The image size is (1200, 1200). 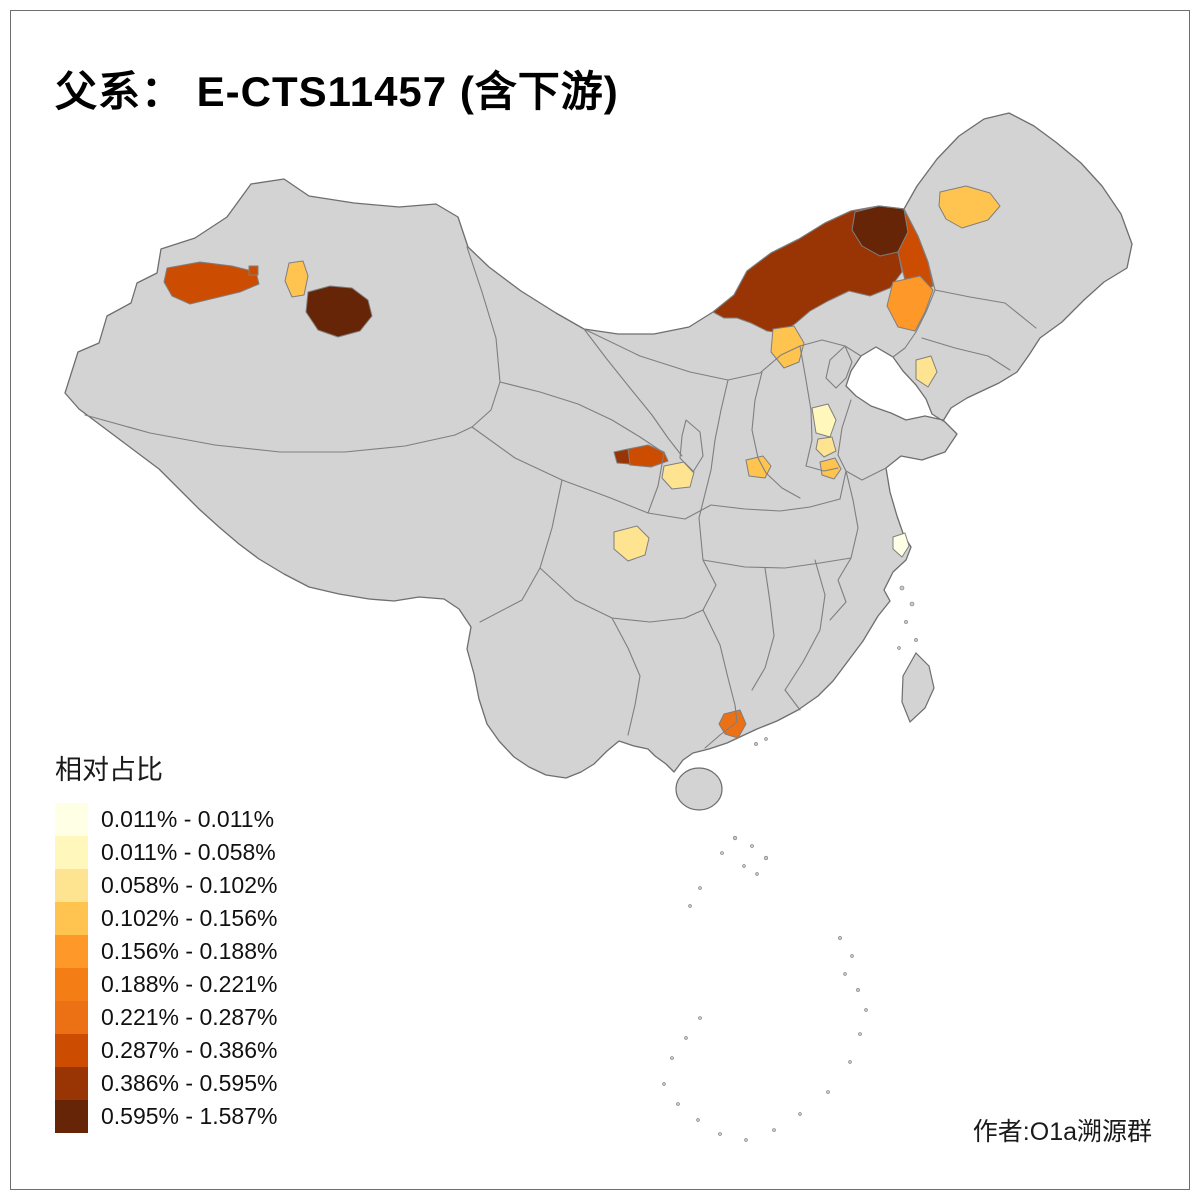 What do you see at coordinates (188, 852) in the screenshot?
I see `legend-label: 0.011% - 0.058%` at bounding box center [188, 852].